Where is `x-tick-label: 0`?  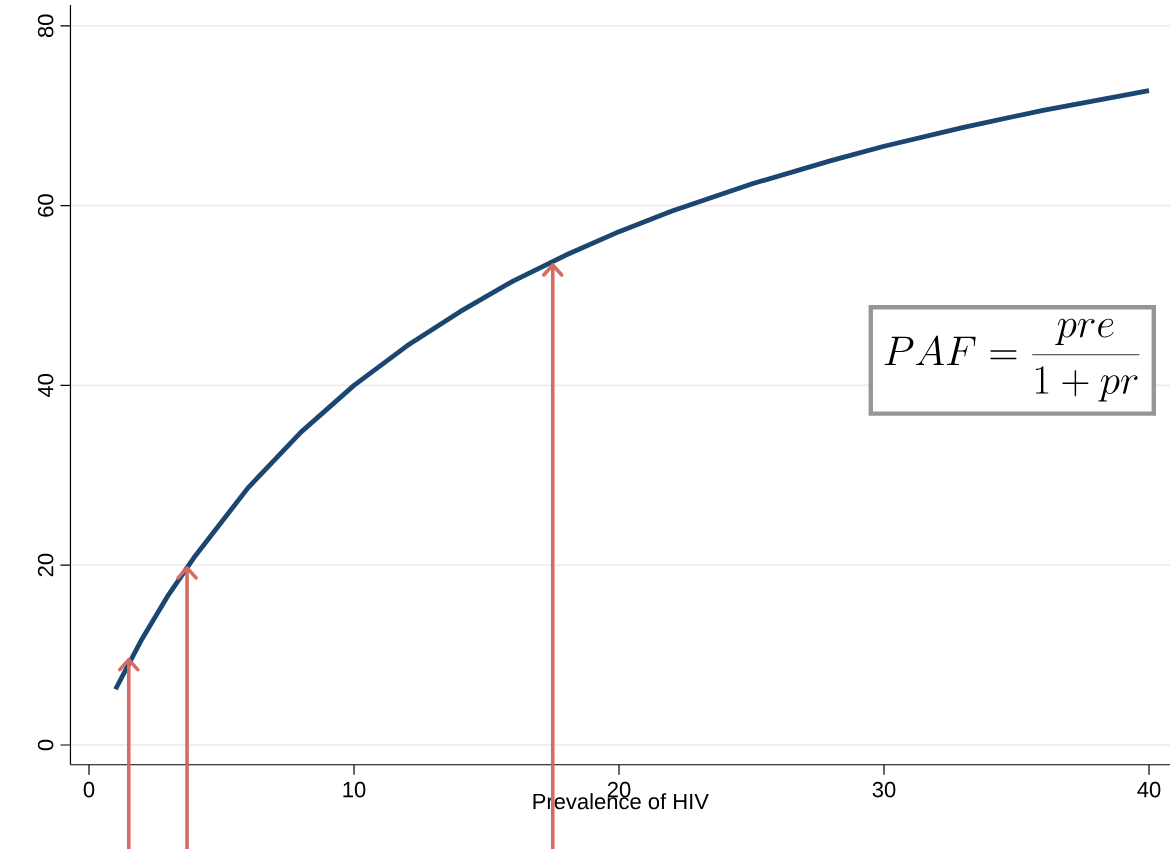 x-tick-label: 0 is located at coordinates (89, 789).